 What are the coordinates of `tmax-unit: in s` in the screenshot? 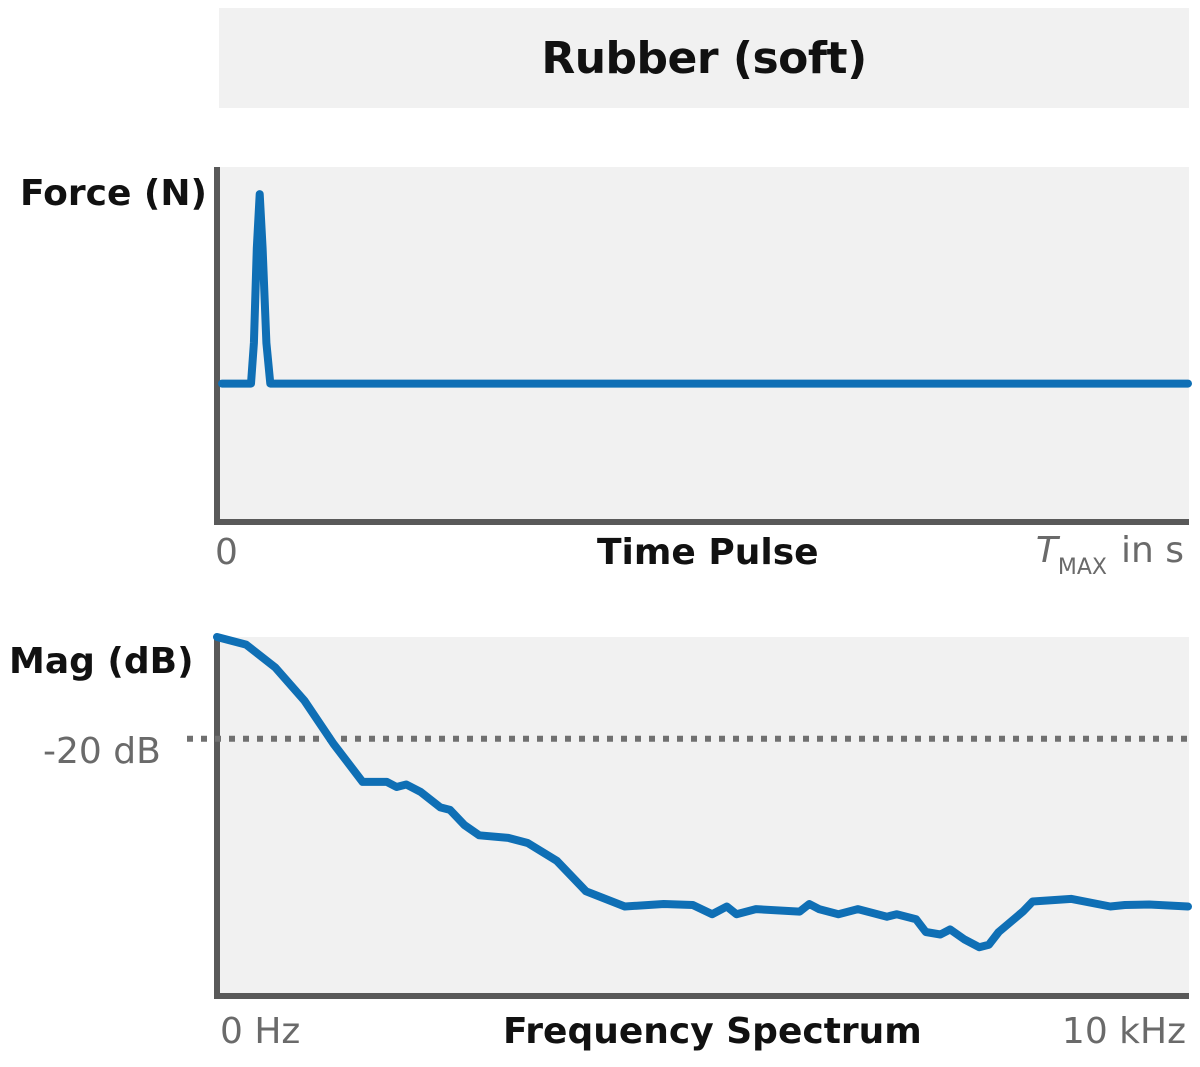 It's located at (1152, 550).